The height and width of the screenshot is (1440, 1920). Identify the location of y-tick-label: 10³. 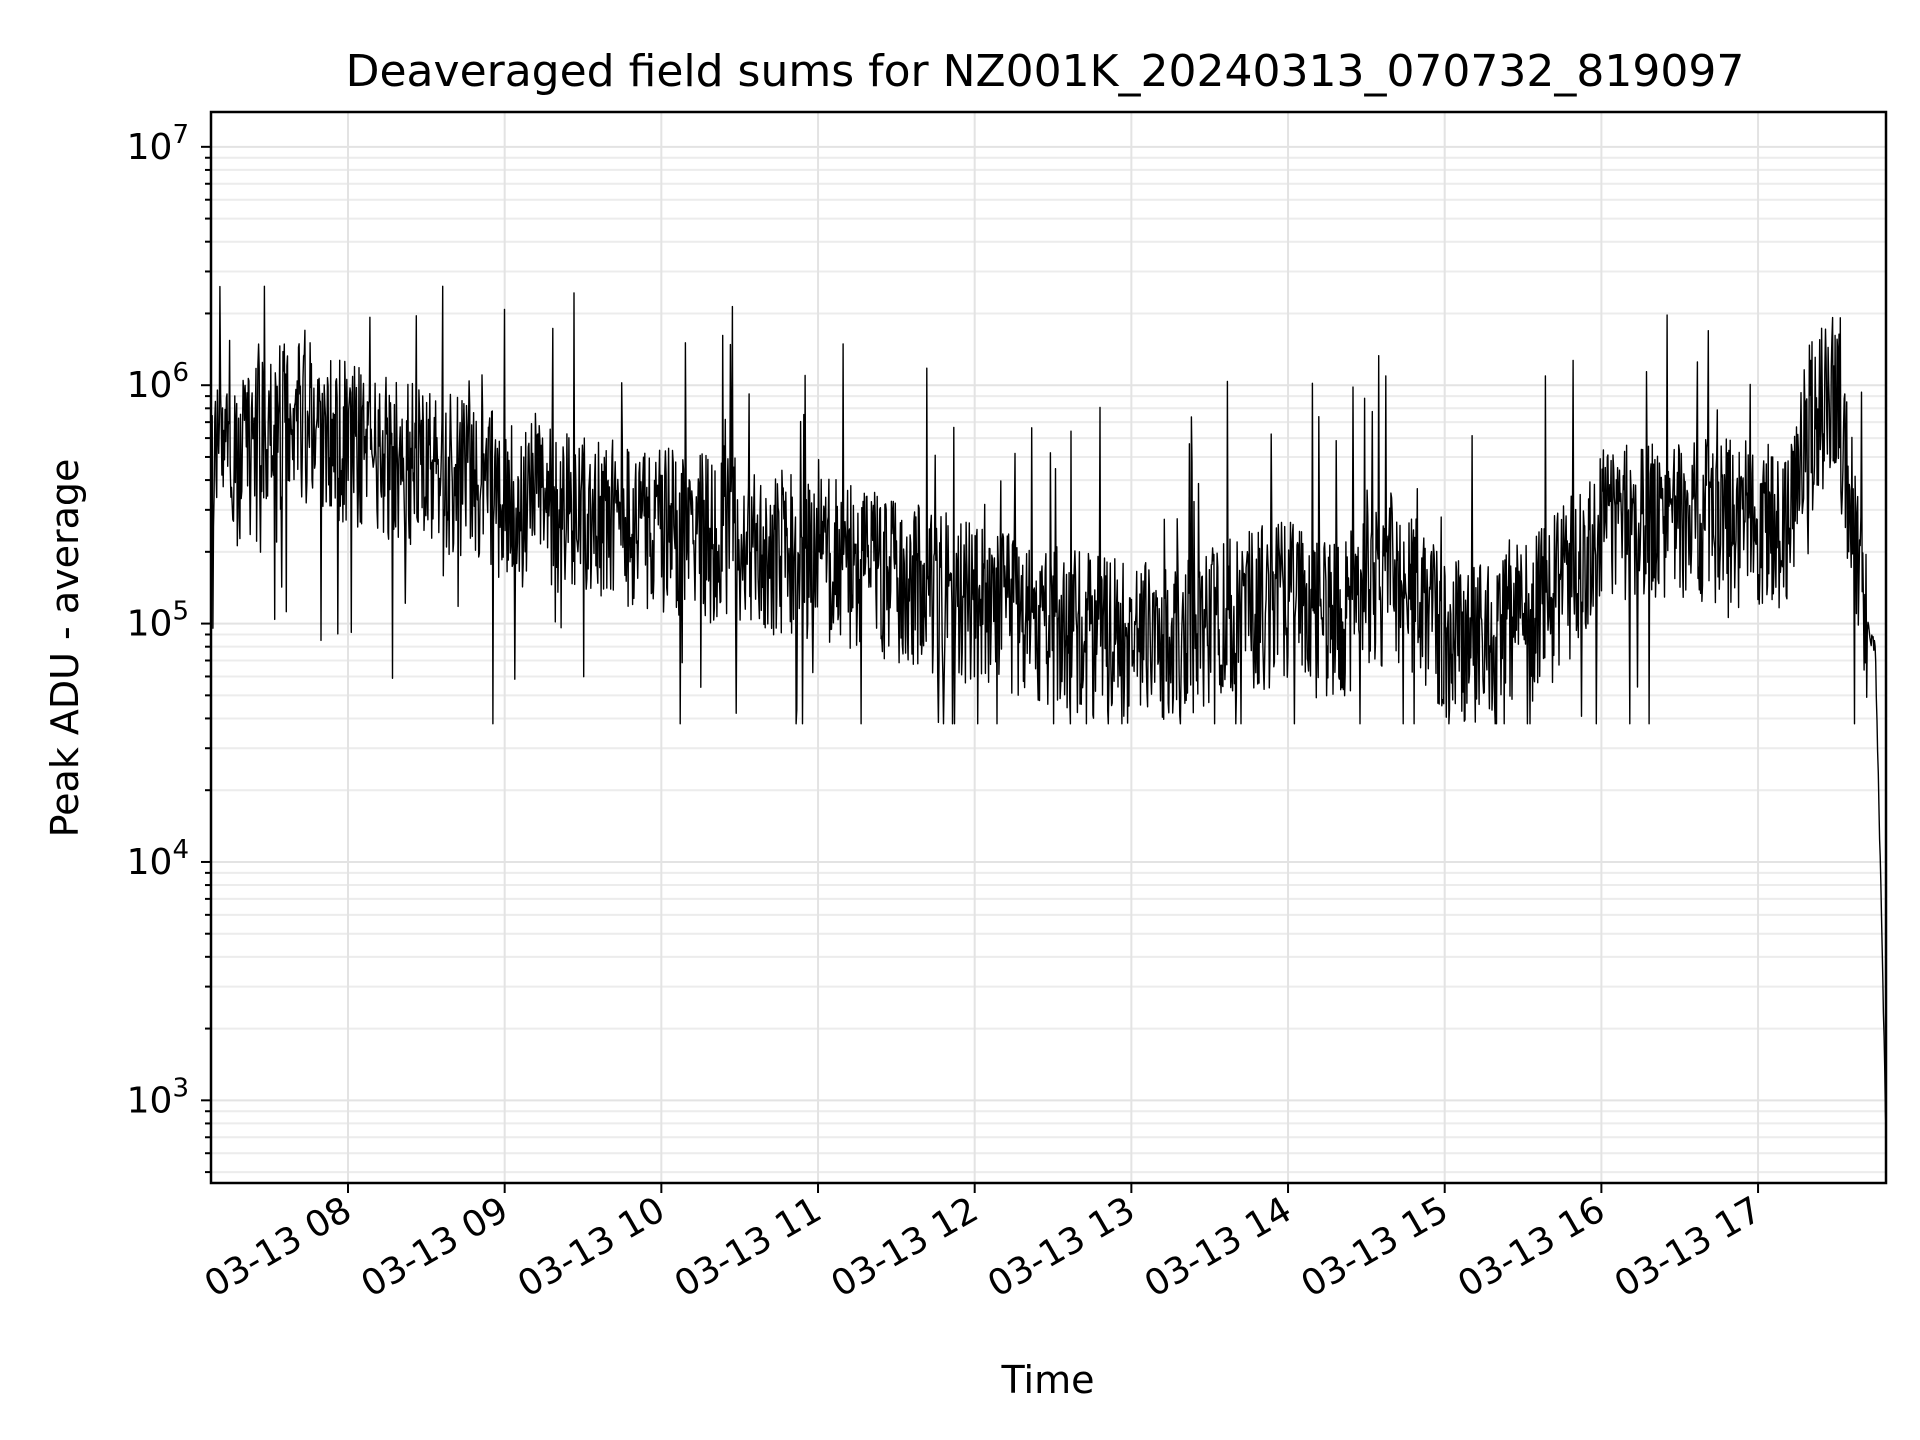
(158, 1097).